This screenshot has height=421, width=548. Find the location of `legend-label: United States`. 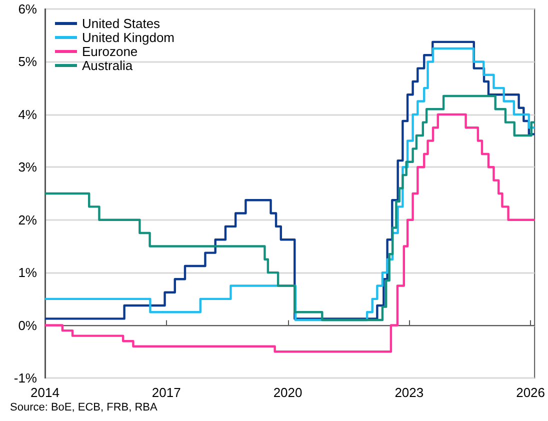

legend-label: United States is located at coordinates (121, 23).